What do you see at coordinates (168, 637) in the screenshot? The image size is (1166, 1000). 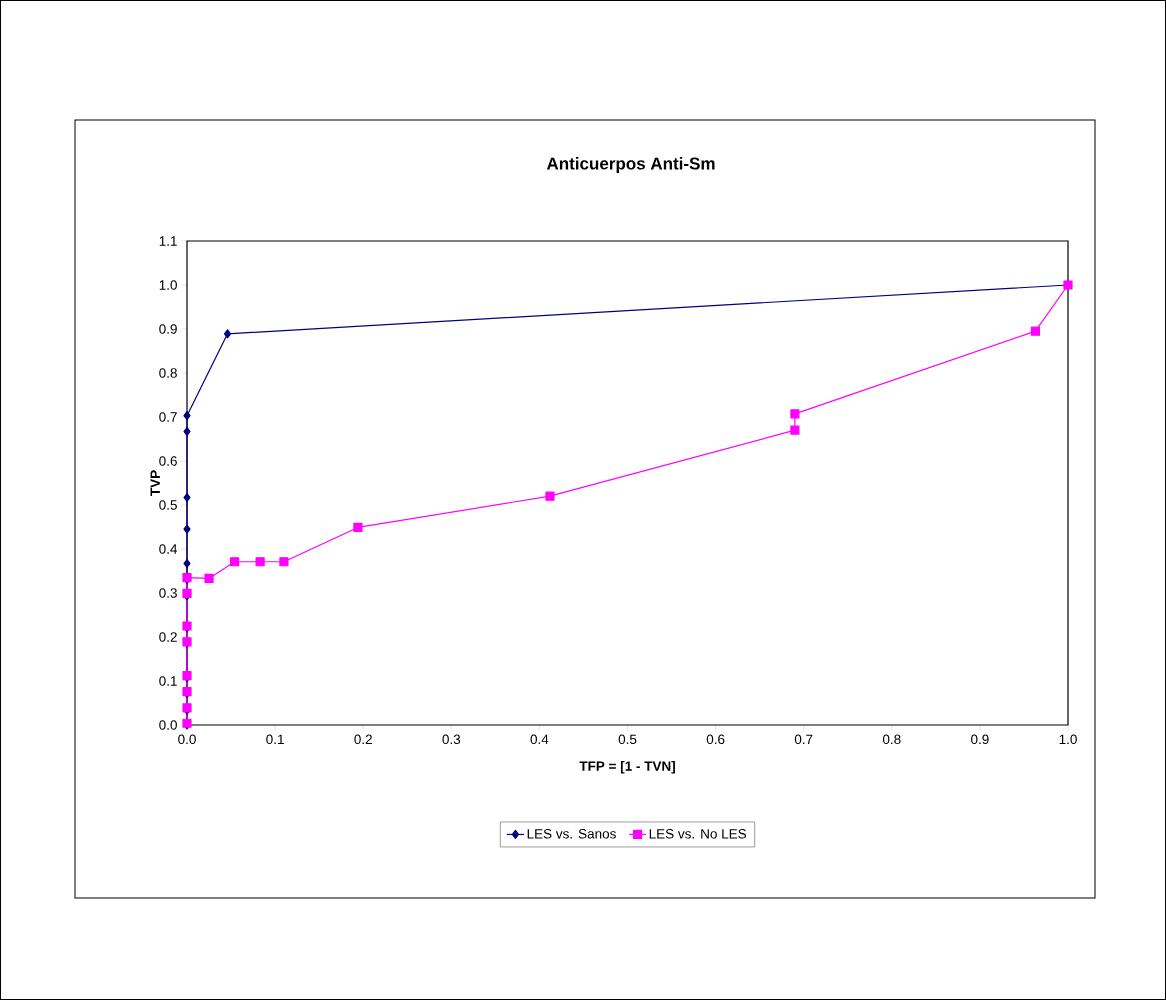 I see `y-tick-label: 0.2` at bounding box center [168, 637].